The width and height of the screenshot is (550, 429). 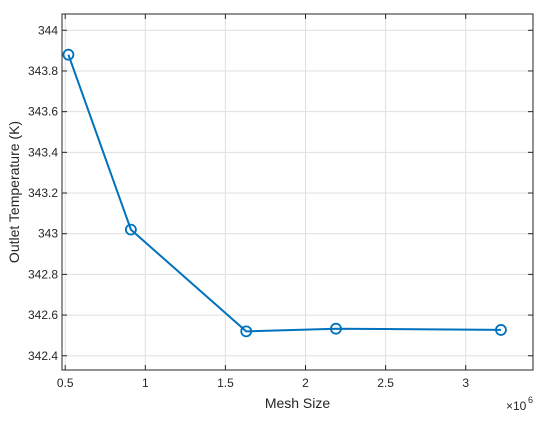 What do you see at coordinates (14, 192) in the screenshot?
I see `y-axis-label: Outlet Temperature (K)` at bounding box center [14, 192].